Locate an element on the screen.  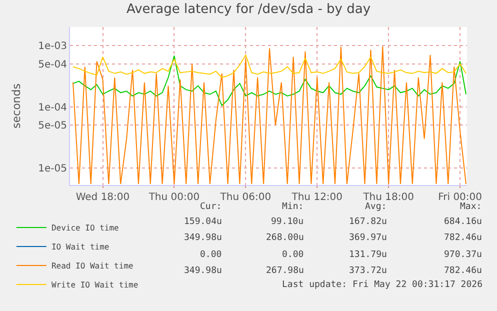
text: 131.79u is located at coordinates (368, 255).